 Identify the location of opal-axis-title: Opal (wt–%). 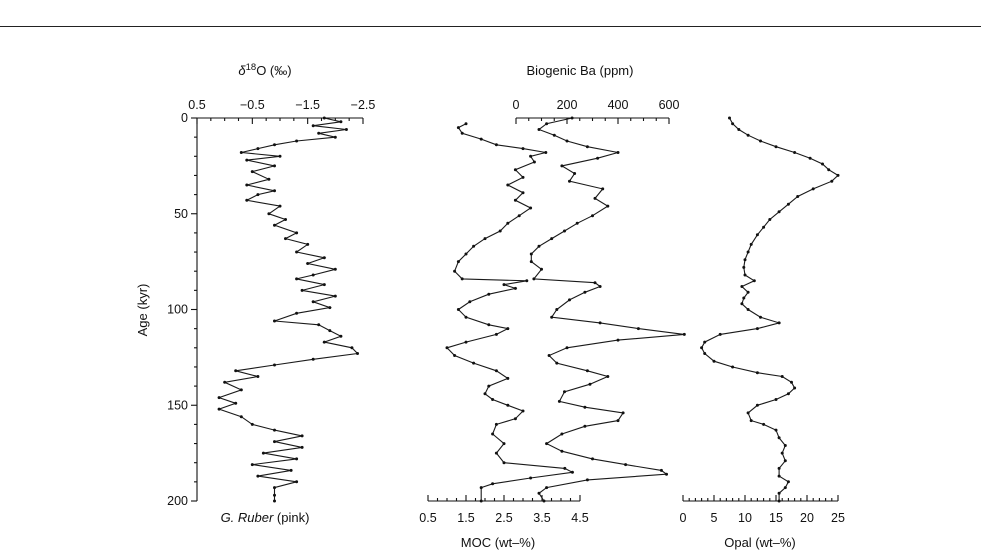
(760, 542).